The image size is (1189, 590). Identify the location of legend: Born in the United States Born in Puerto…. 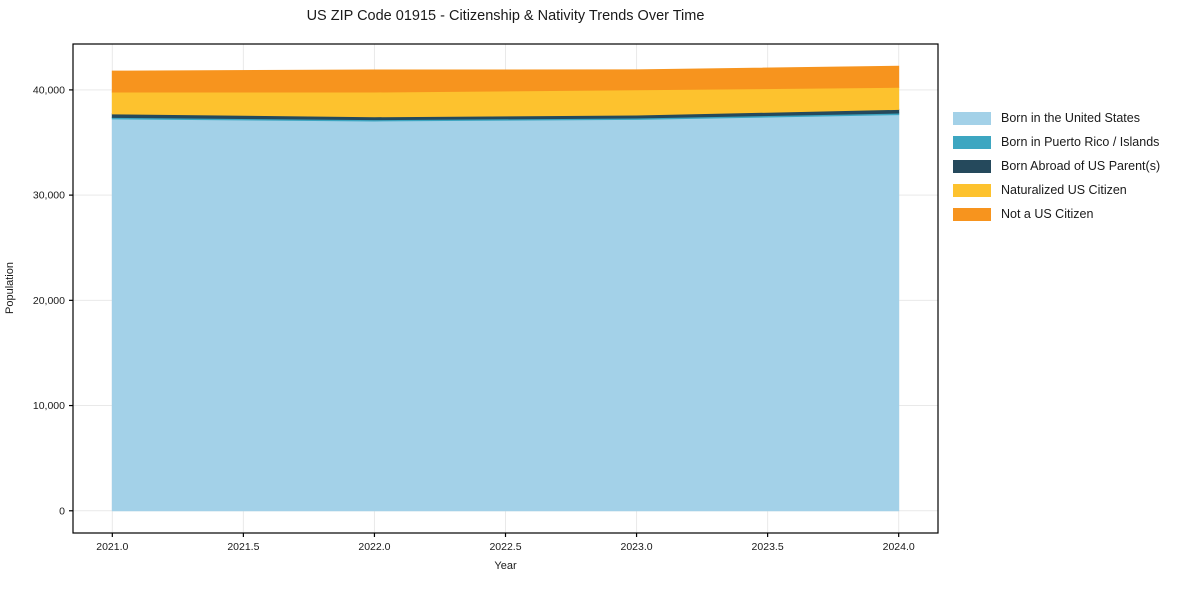
(1056, 166).